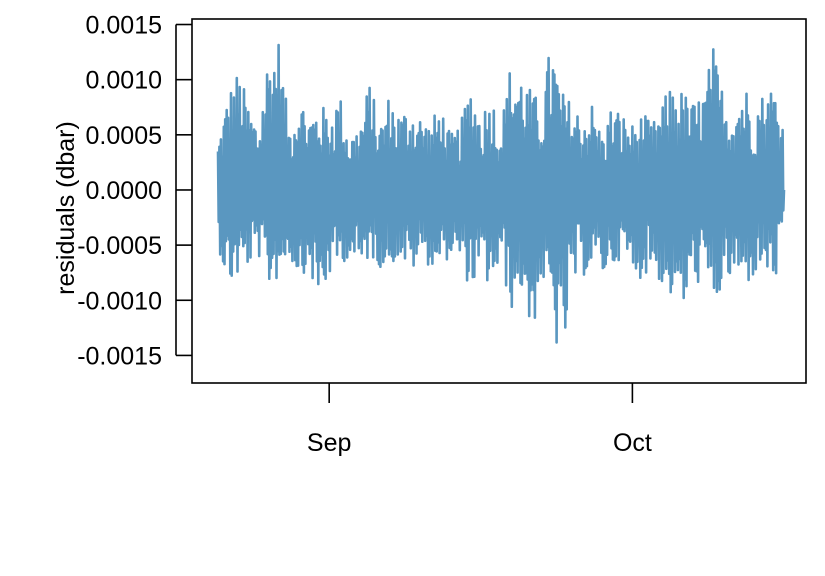 The height and width of the screenshot is (576, 825). Describe the element at coordinates (119, 246) in the screenshot. I see `y-tick-label: -0.0005` at that location.